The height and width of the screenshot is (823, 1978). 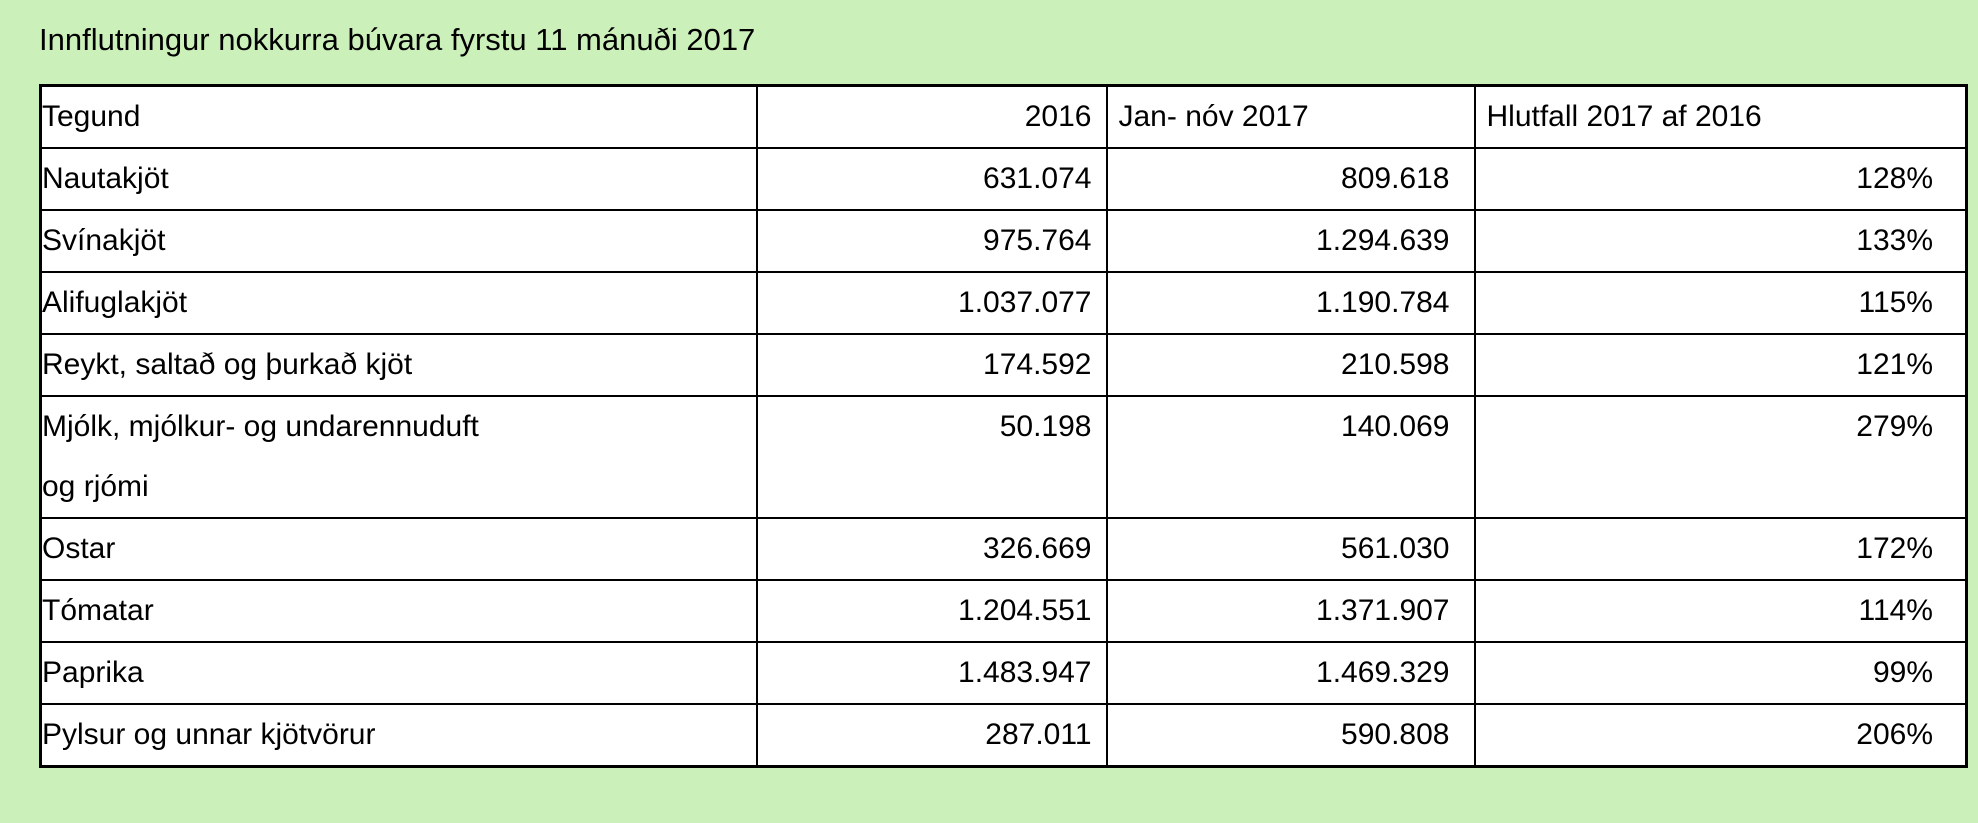 I want to click on cell-jan-nov-2017: 140.069, so click(x=1290, y=457).